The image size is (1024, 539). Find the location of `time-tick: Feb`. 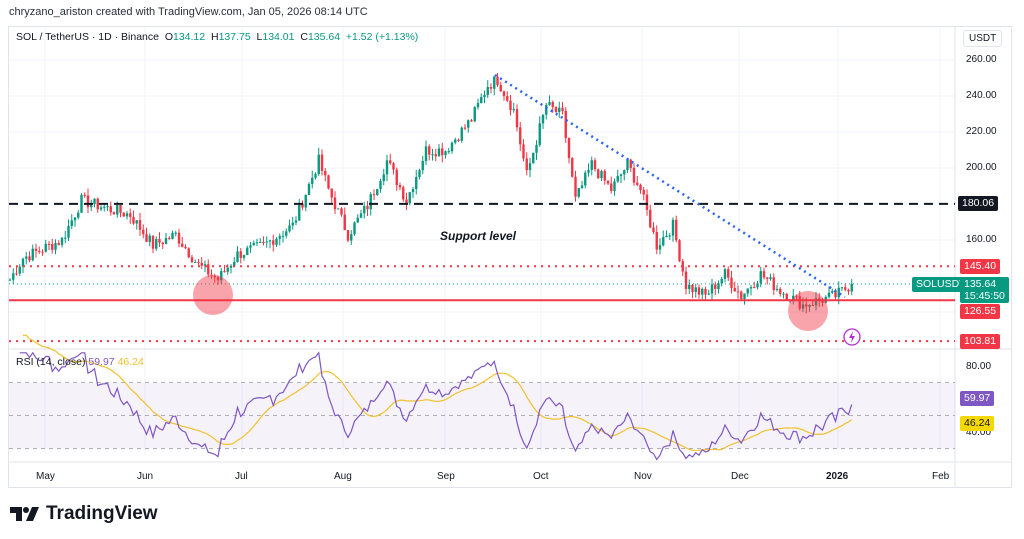

time-tick: Feb is located at coordinates (941, 476).